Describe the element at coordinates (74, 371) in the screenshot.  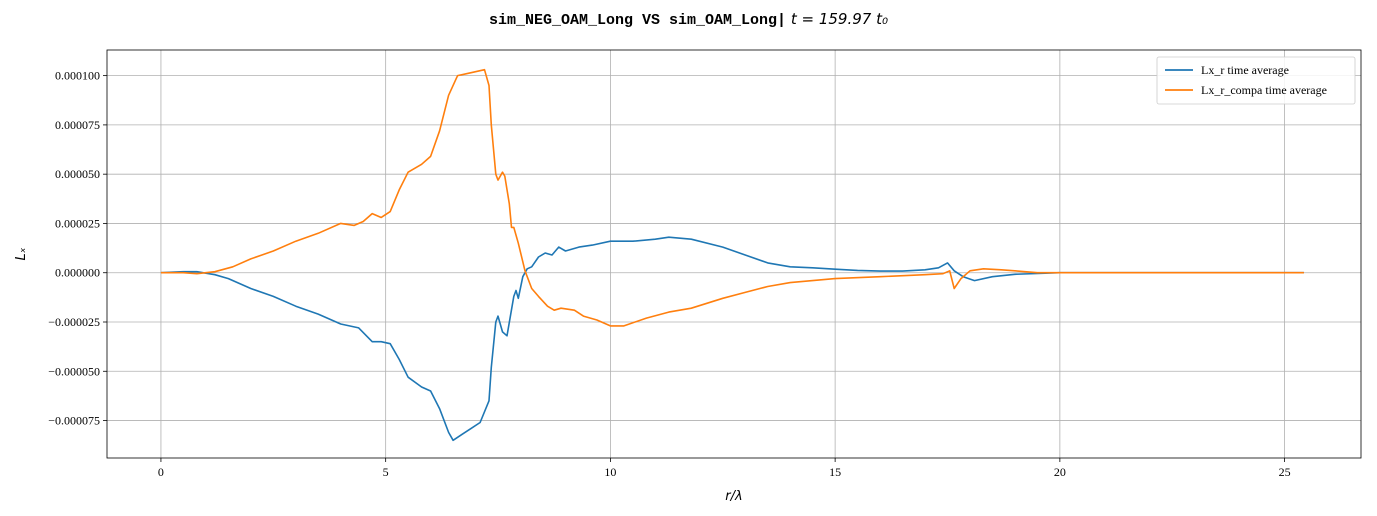
I see `y-tick-label: −0.000050` at that location.